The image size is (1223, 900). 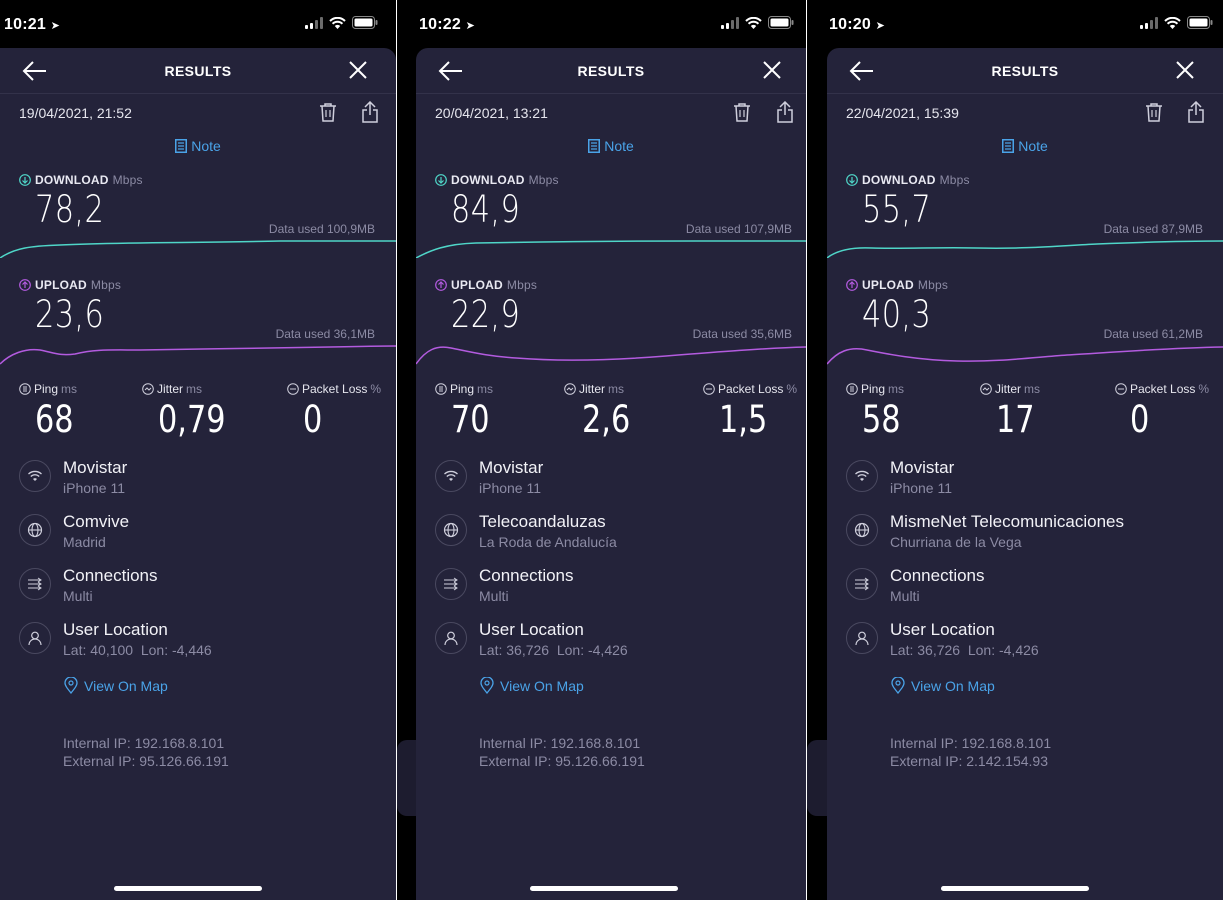 I want to click on download-value: 55,7, so click(x=897, y=209).